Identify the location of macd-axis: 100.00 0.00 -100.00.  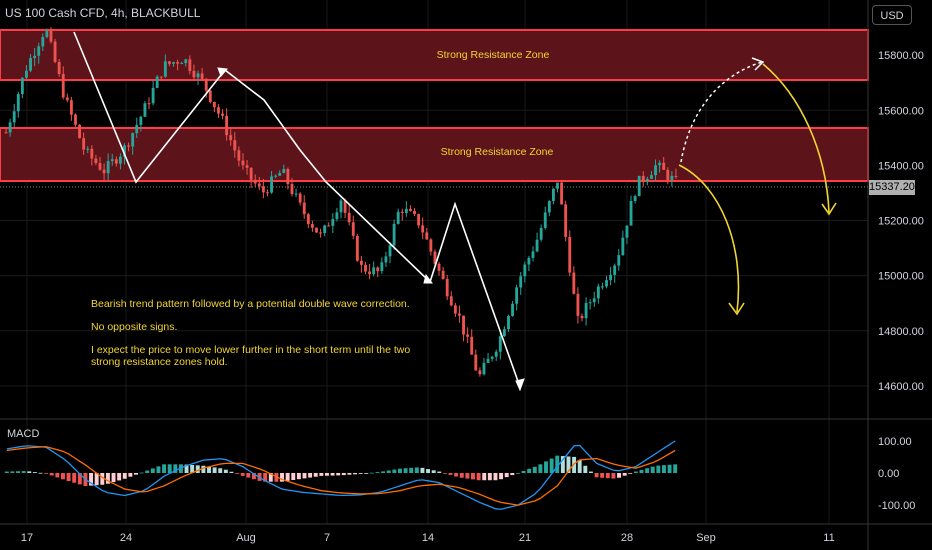
(896, 474).